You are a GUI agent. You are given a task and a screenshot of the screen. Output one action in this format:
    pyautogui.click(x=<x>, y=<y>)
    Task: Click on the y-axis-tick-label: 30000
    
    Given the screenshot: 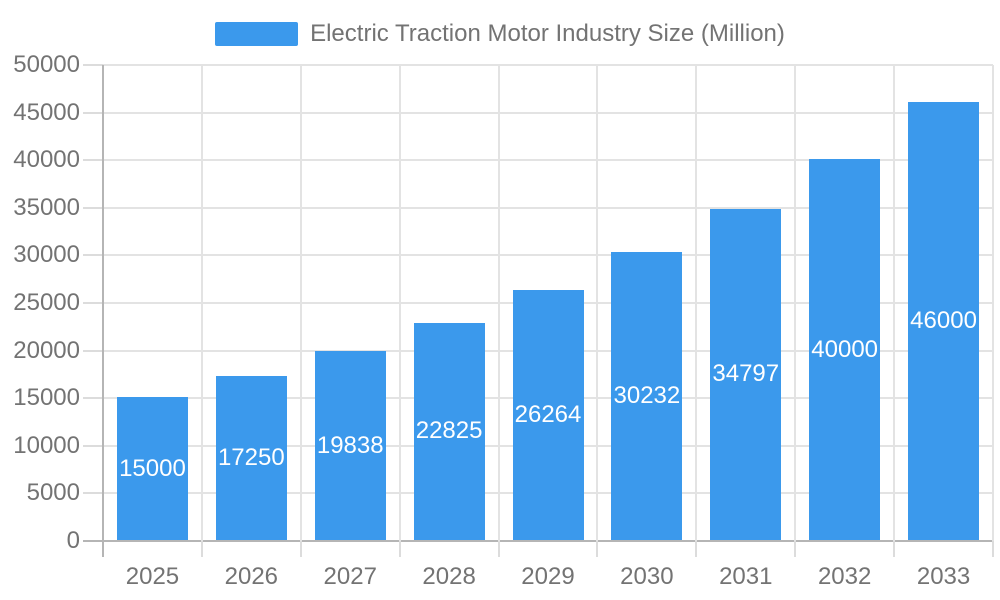 What is the action you would take?
    pyautogui.click(x=46, y=255)
    